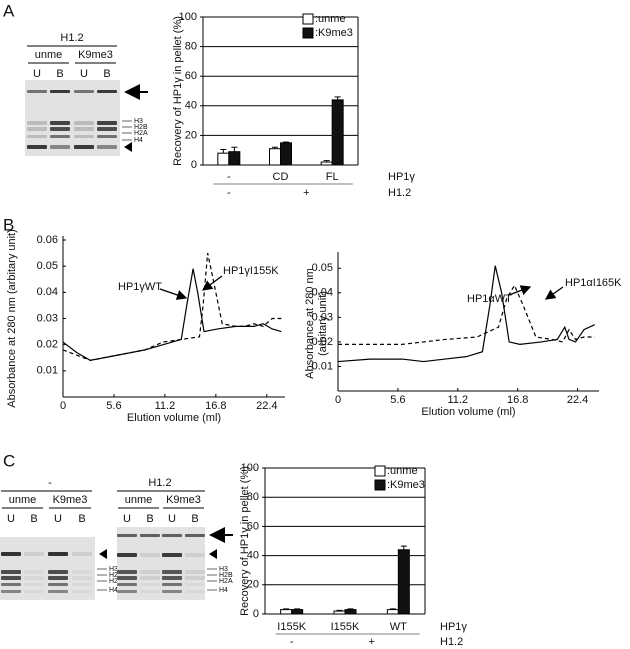 The width and height of the screenshot is (630, 649). I want to click on gel-group: K9me3, so click(95, 55).